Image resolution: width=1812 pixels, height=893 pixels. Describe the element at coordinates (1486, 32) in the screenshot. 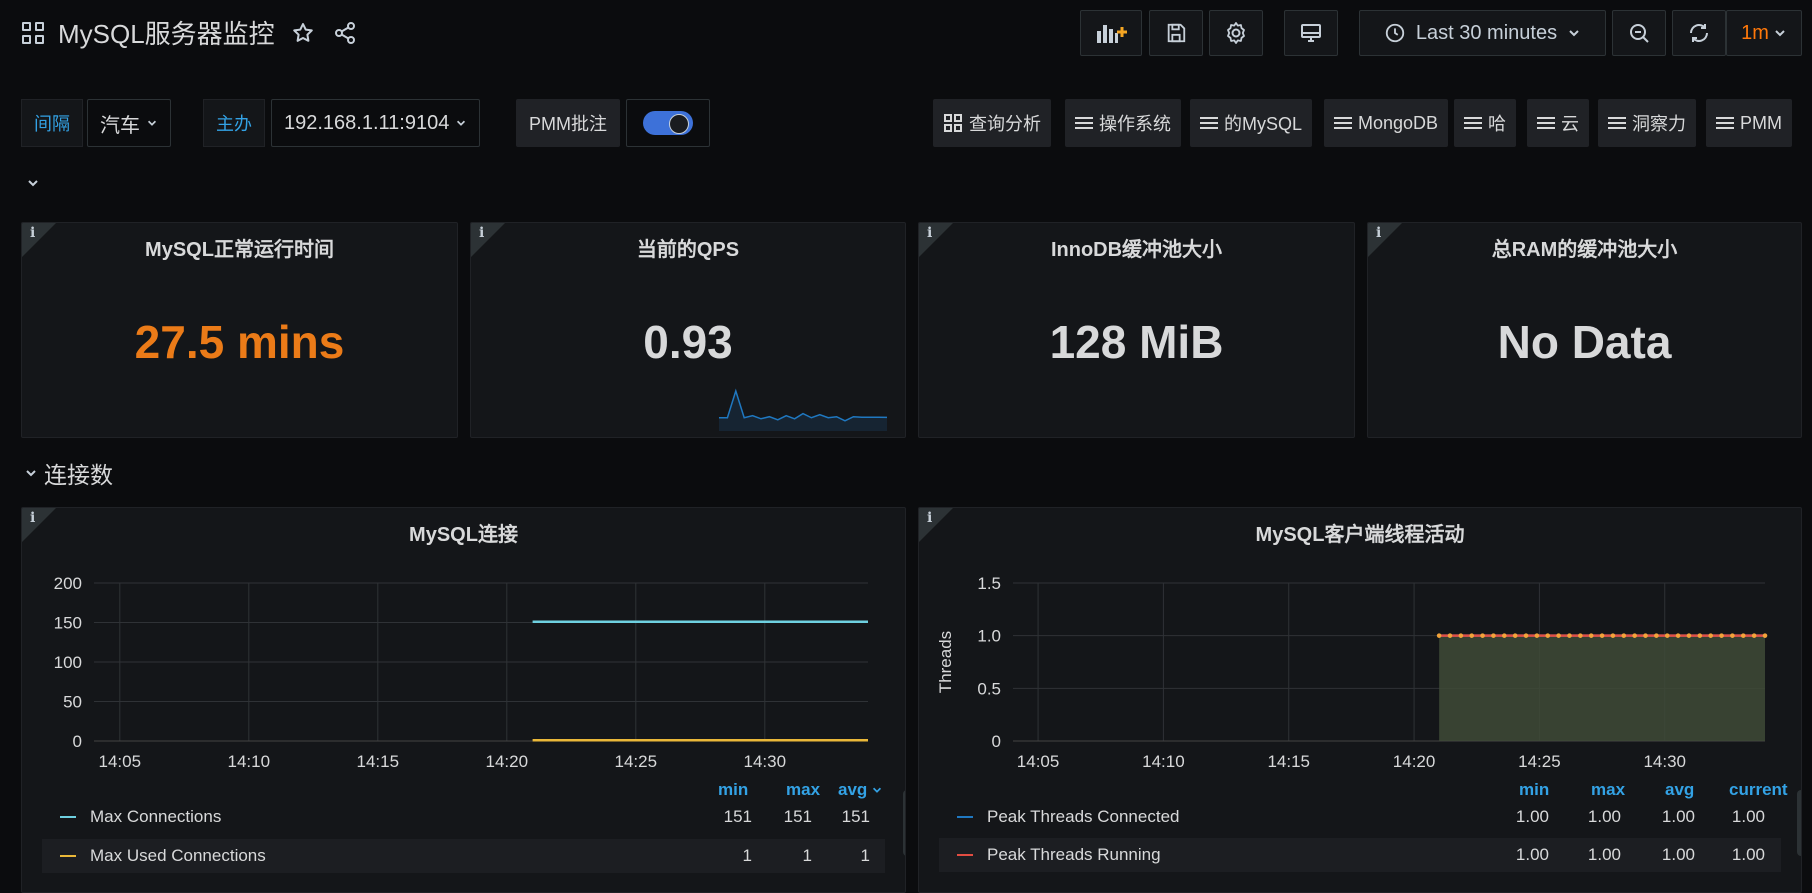

I see `time-range-label: Last 30 minutes` at that location.